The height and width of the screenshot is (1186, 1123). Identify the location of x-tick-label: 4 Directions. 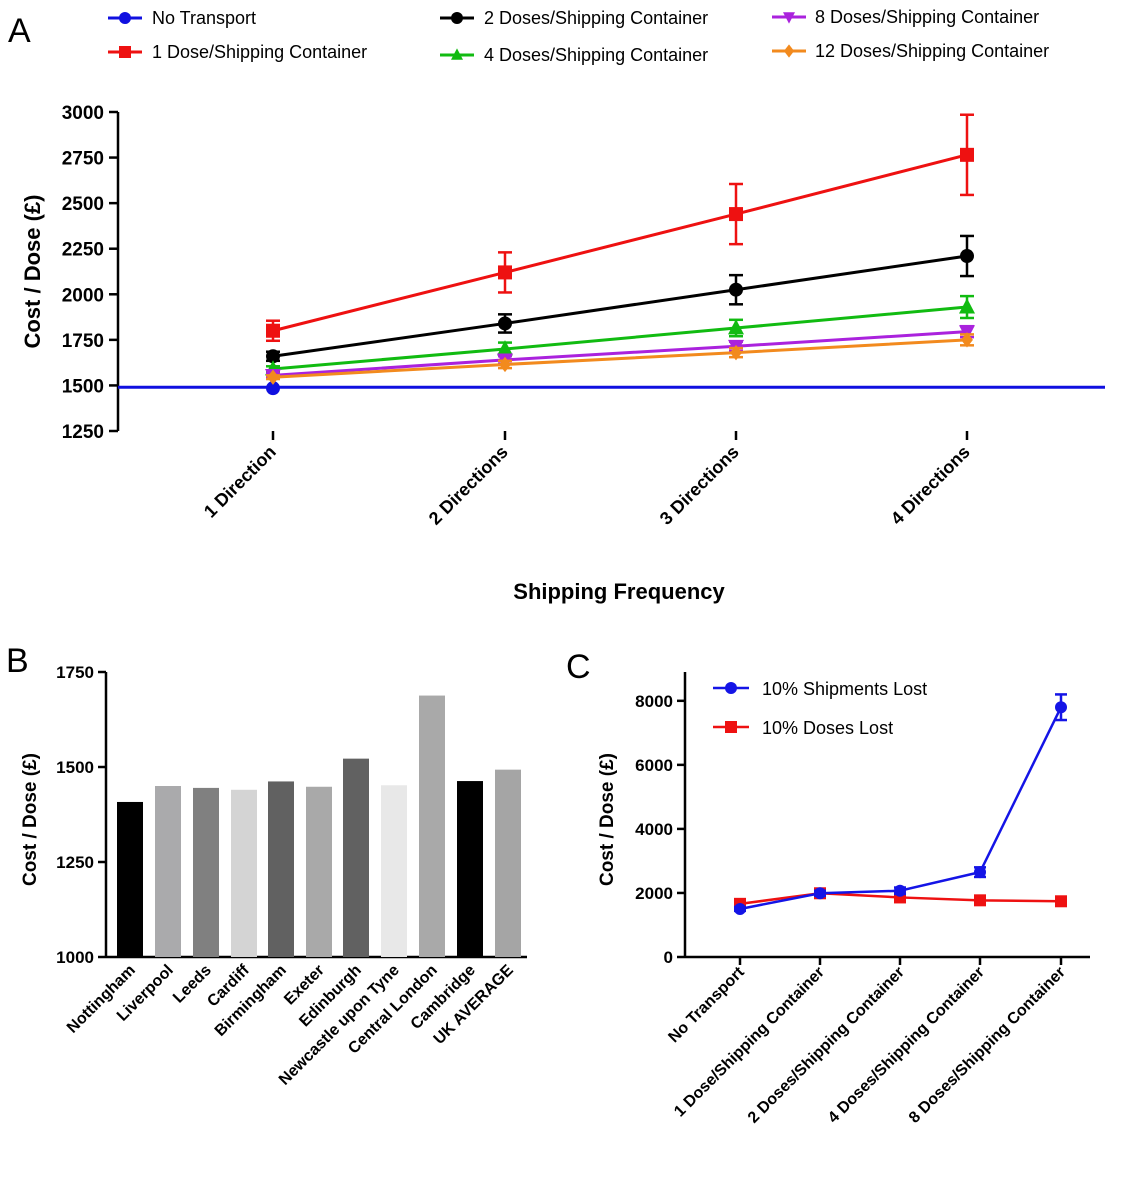
(930, 485).